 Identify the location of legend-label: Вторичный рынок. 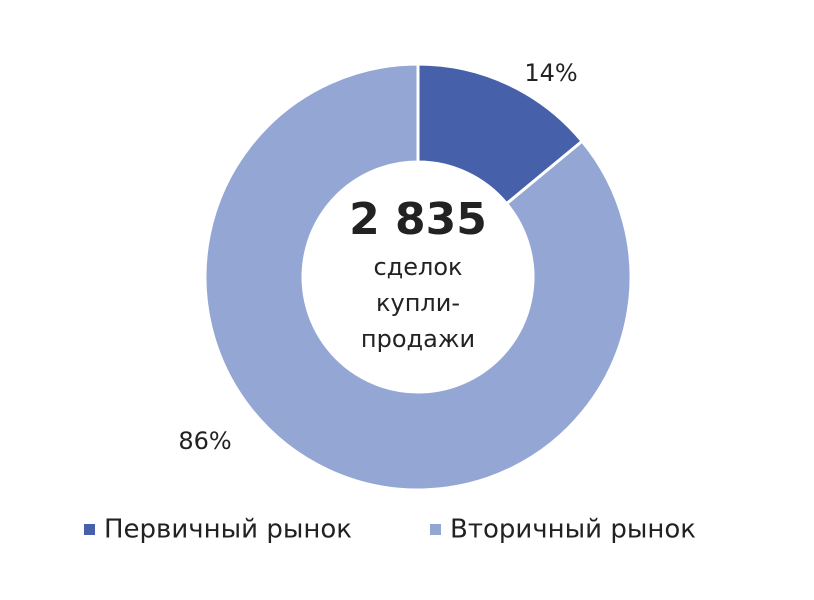
(573, 530).